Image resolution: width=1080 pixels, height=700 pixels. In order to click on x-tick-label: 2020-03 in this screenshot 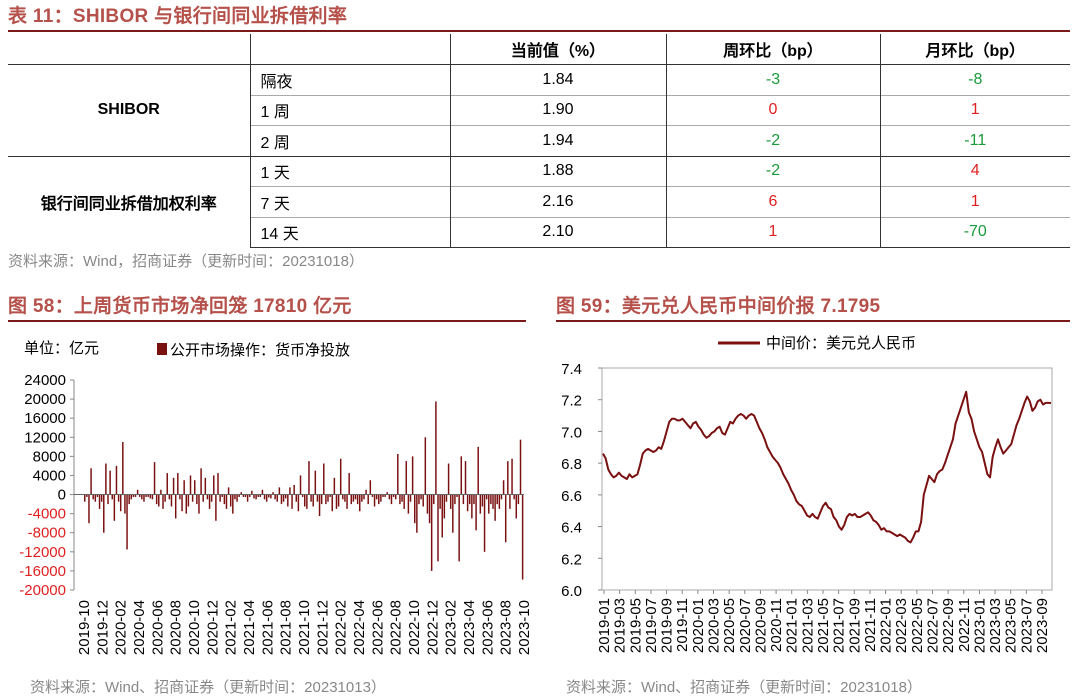, I will do `click(714, 625)`.